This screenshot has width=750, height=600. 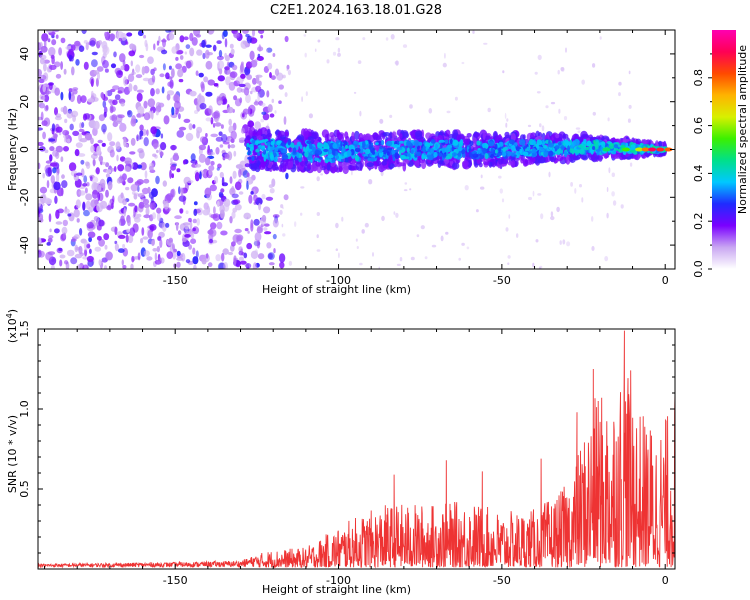 What do you see at coordinates (24, 102) in the screenshot?
I see `y-tick-label: 20` at bounding box center [24, 102].